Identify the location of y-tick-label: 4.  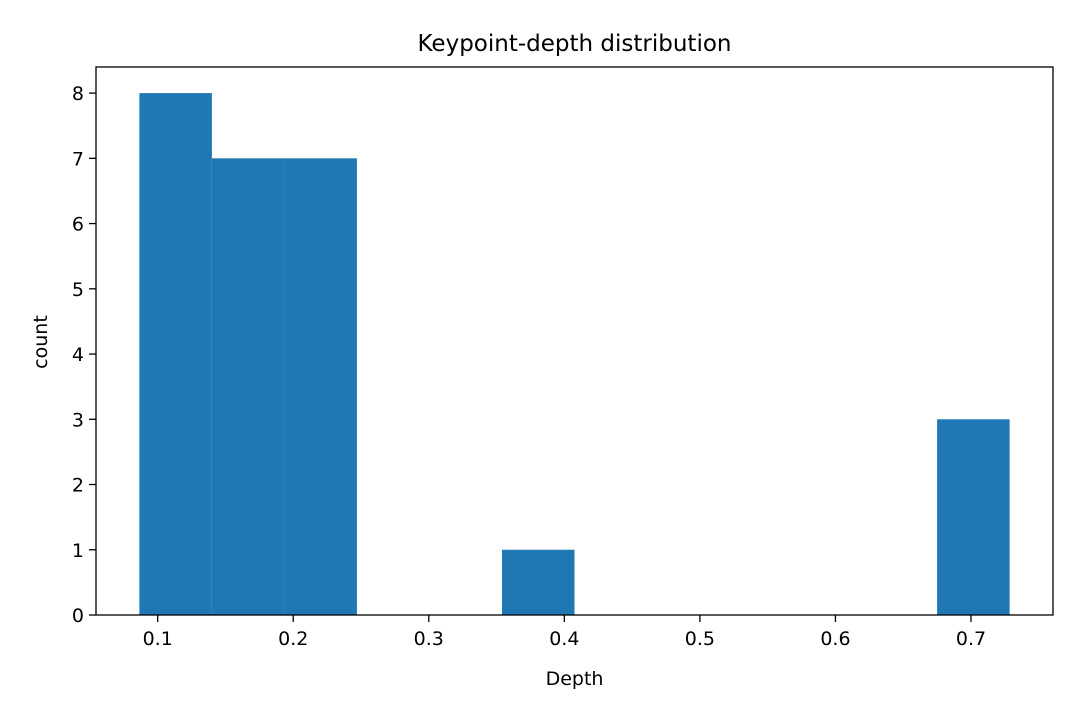
(78, 355).